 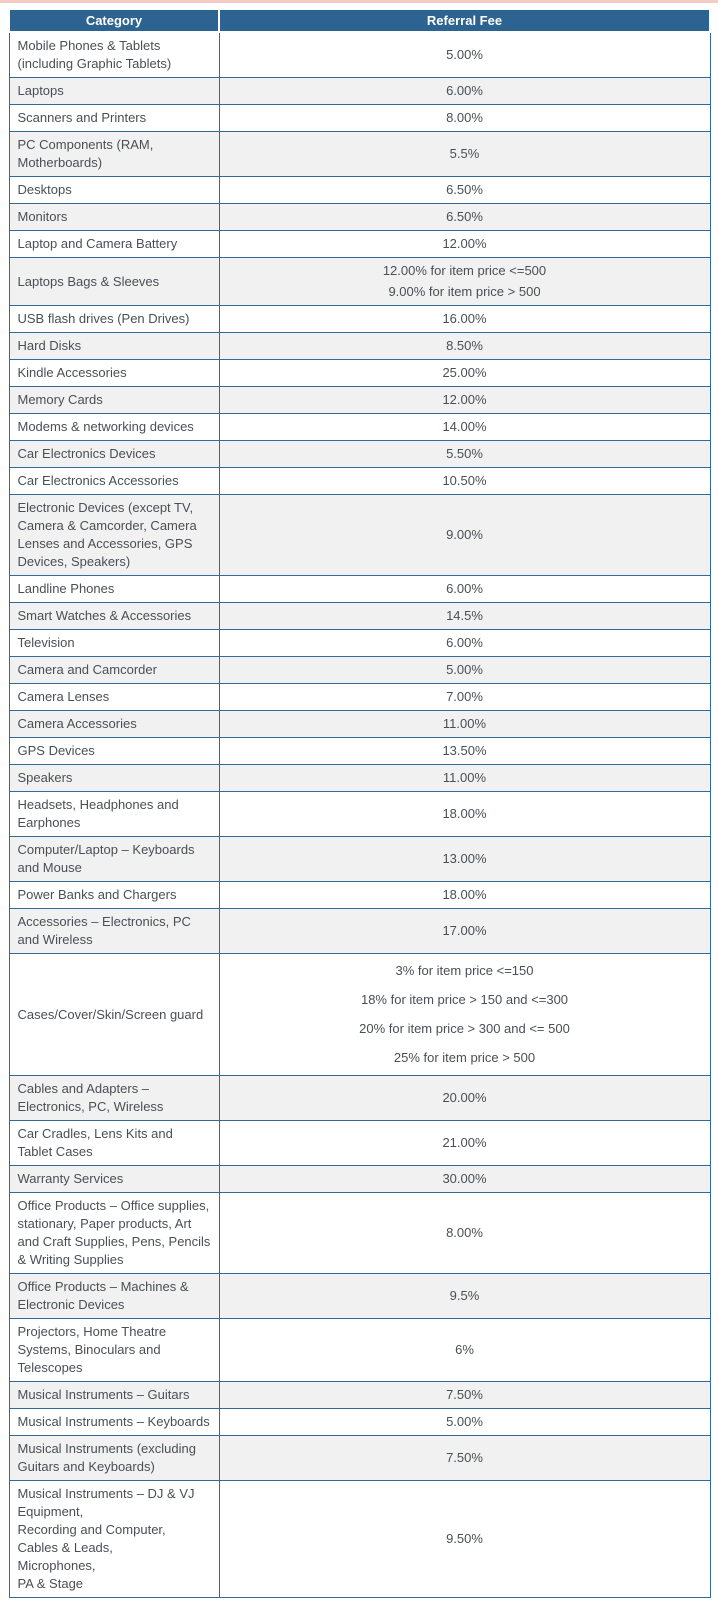 What do you see at coordinates (464, 1028) in the screenshot?
I see `fee-value: 20% for item price > 300 and <= 500` at bounding box center [464, 1028].